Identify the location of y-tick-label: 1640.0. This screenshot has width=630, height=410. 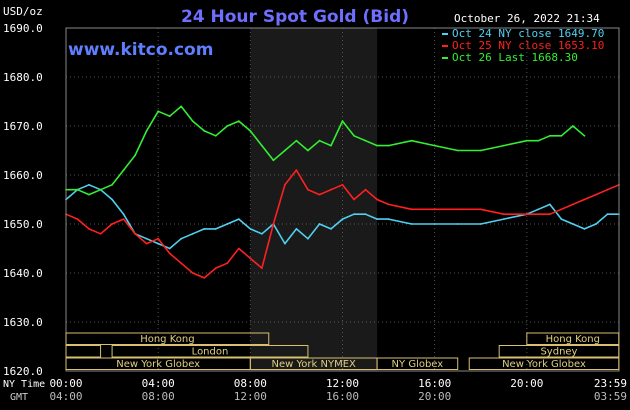
(23, 273).